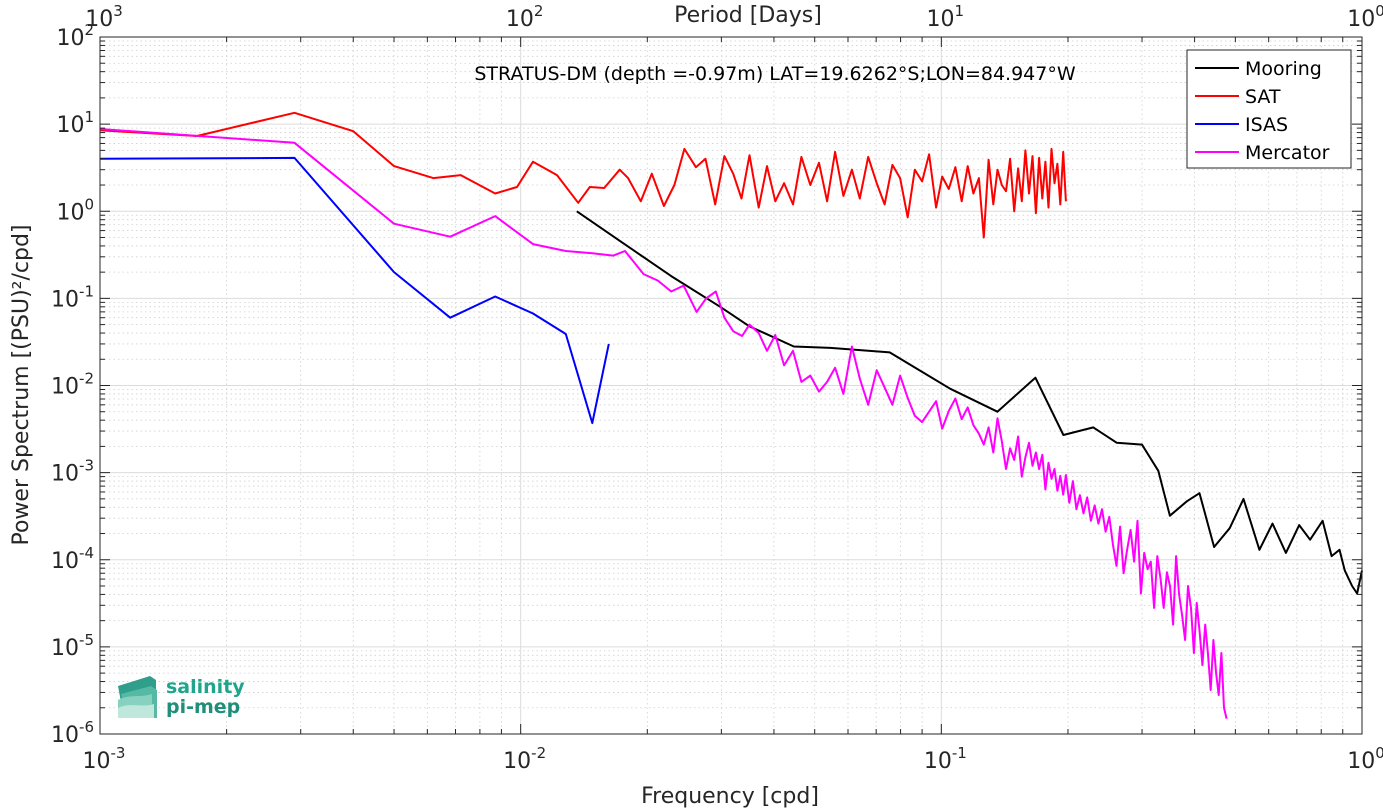 This screenshot has width=1383, height=809. I want to click on series-line-isas, so click(354, 290).